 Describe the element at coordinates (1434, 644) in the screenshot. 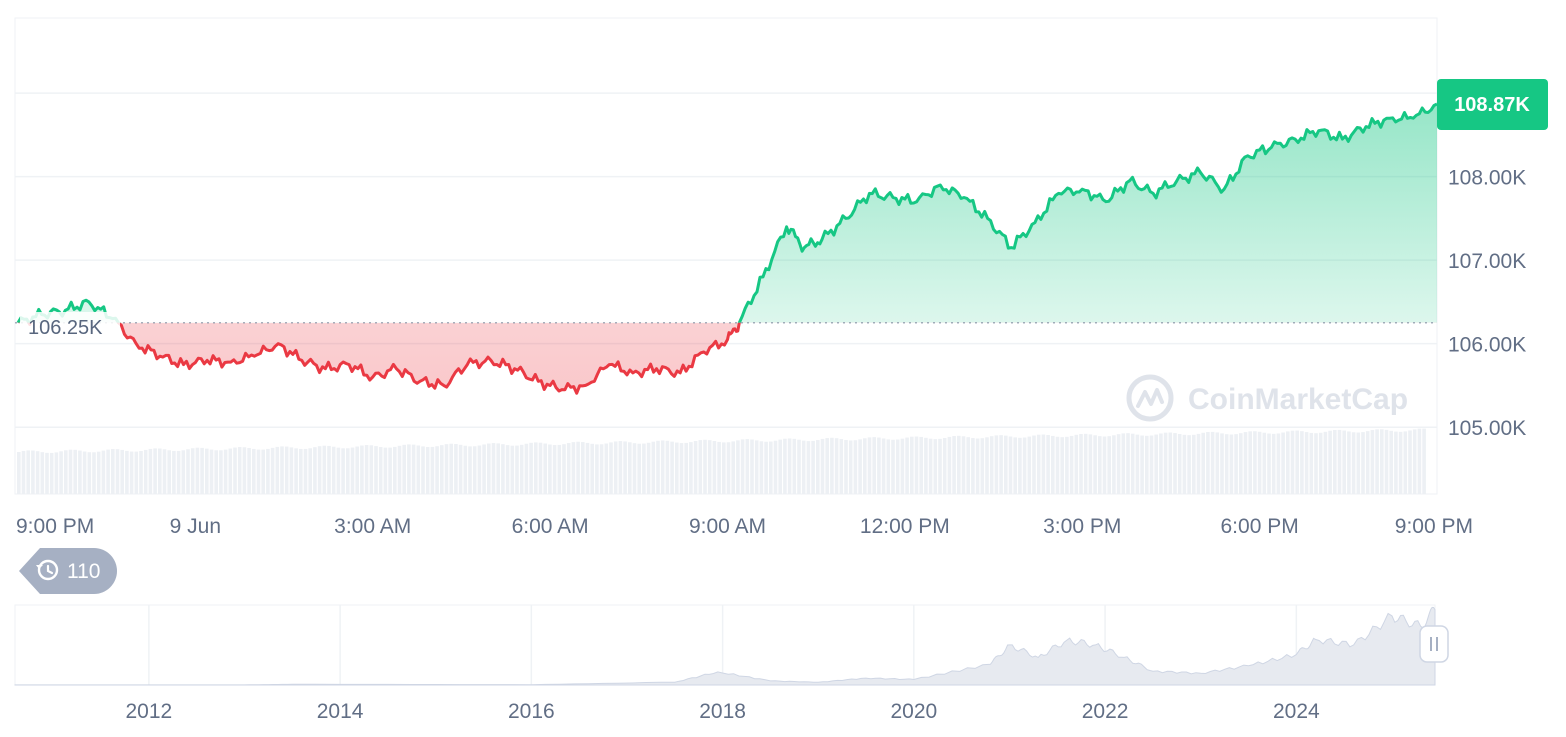

I see `range-handle` at that location.